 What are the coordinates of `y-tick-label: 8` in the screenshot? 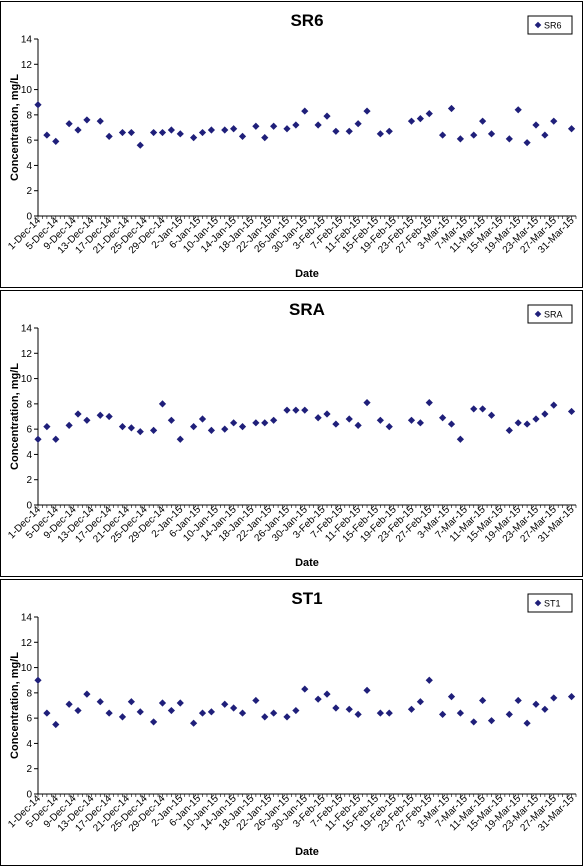 It's located at (29, 404).